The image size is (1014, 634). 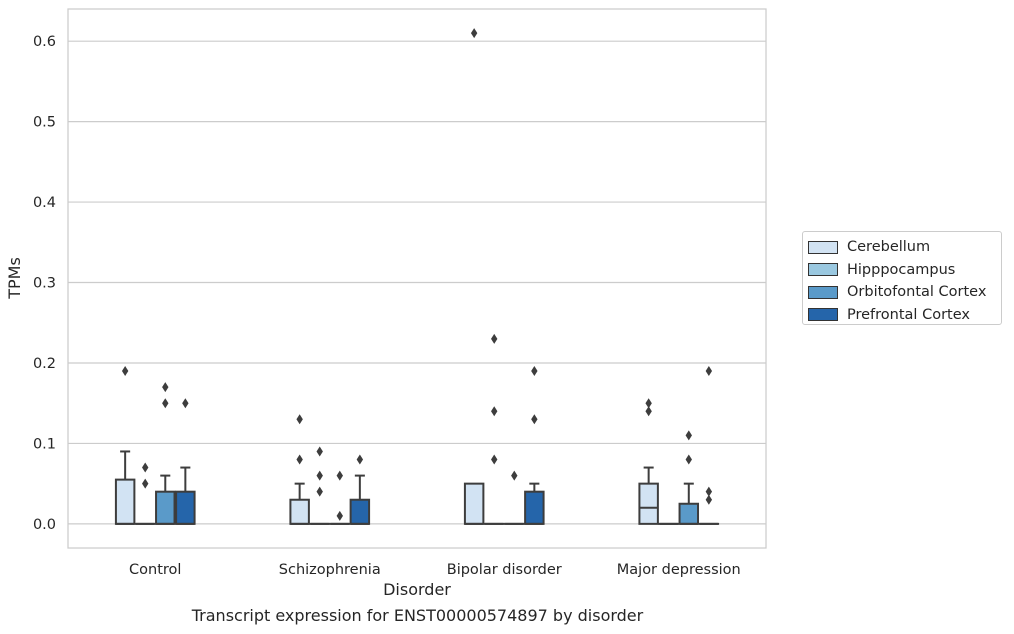 What do you see at coordinates (917, 292) in the screenshot?
I see `legend-label: Orbitofontal Cortex` at bounding box center [917, 292].